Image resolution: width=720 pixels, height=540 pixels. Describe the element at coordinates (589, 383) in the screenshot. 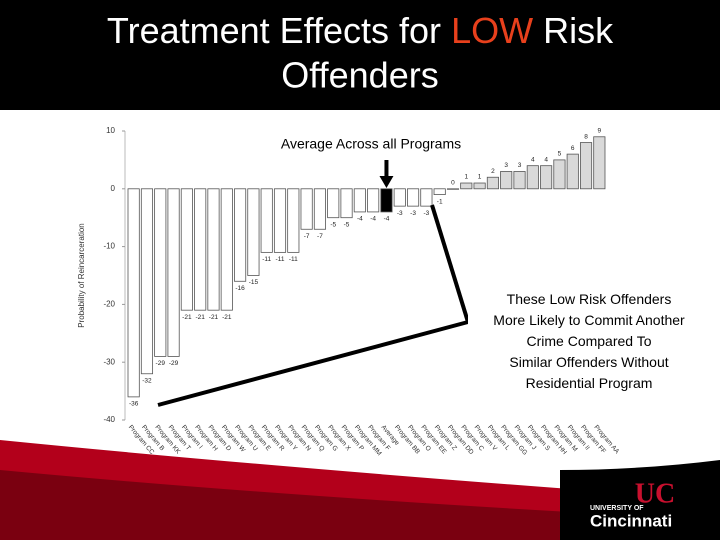

I see `callout-line: Residential Program` at that location.